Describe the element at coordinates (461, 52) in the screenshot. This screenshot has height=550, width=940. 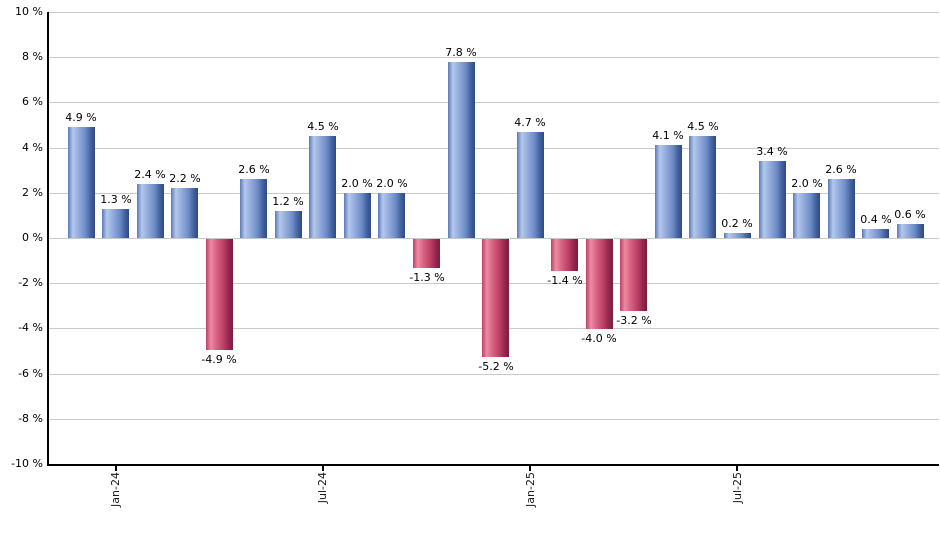
I see `bar-value-label: 7.8 %` at that location.